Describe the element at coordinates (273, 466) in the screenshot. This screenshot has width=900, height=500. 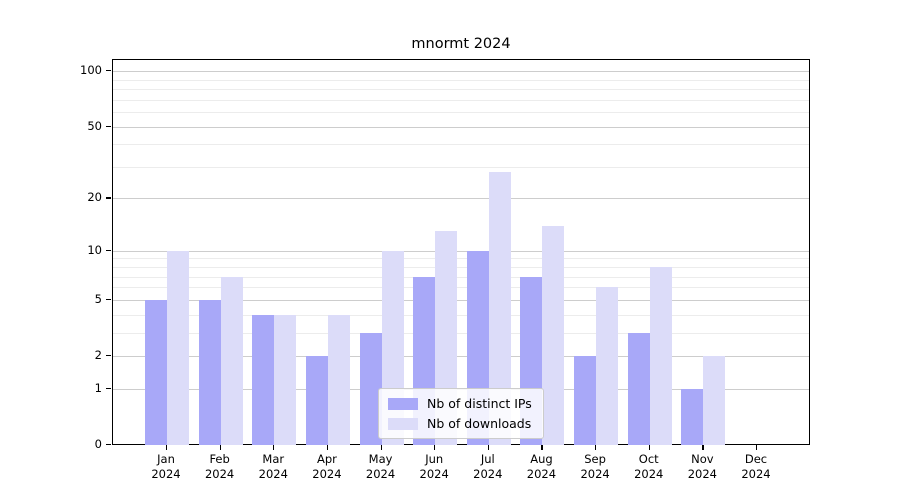
I see `x-axis-tick-label: Mar 2024` at that location.